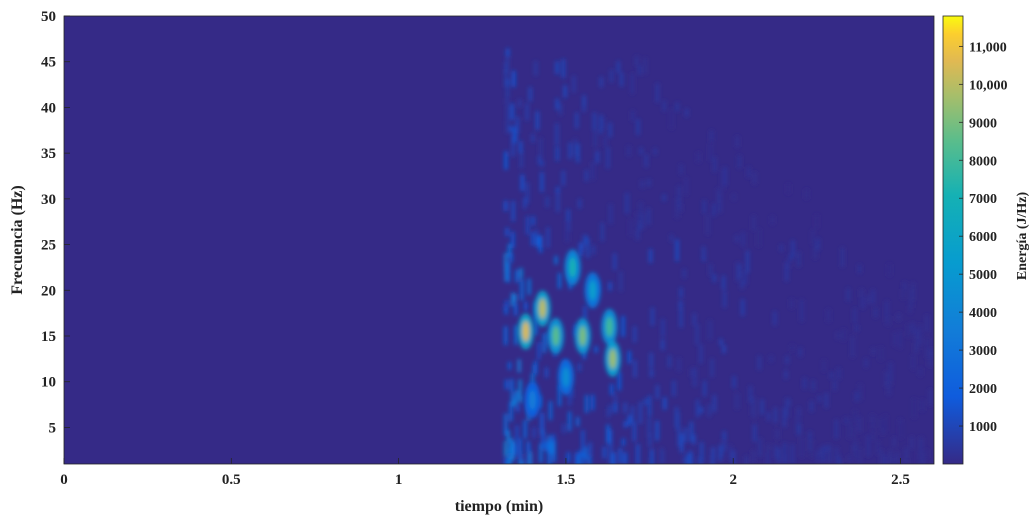 This screenshot has height=520, width=1036. Describe the element at coordinates (983, 237) in the screenshot. I see `colorbar-tick-label: 6000` at that location.